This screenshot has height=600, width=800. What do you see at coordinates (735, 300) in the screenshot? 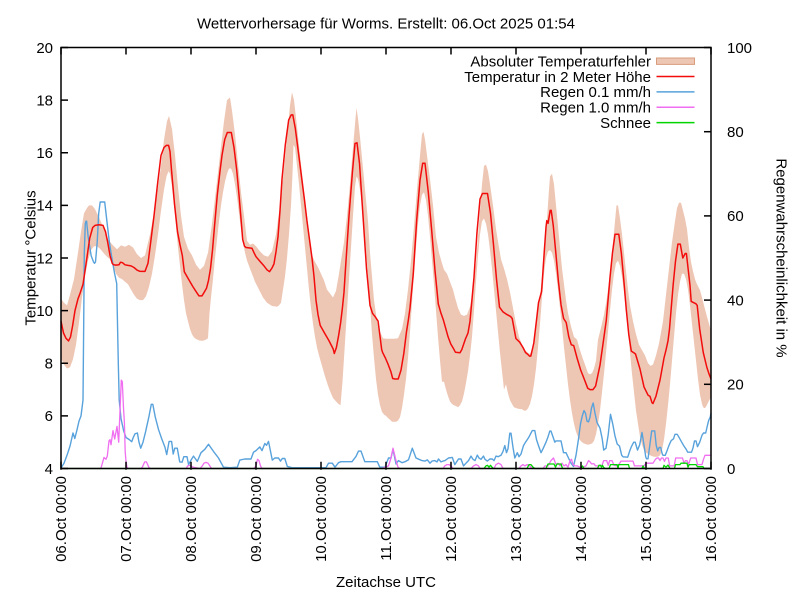
I see `svg-text: 40` at bounding box center [735, 300].